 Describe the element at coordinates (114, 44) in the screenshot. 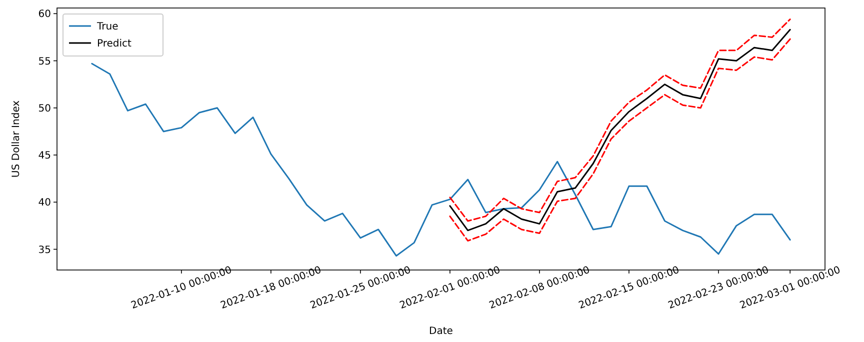

I see `legend-label: Predict` at that location.